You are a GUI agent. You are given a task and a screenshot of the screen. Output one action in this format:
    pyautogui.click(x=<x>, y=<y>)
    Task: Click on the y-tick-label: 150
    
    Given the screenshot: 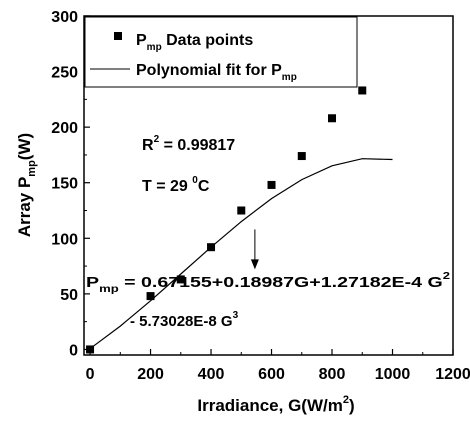 What is the action you would take?
    pyautogui.click(x=64, y=184)
    